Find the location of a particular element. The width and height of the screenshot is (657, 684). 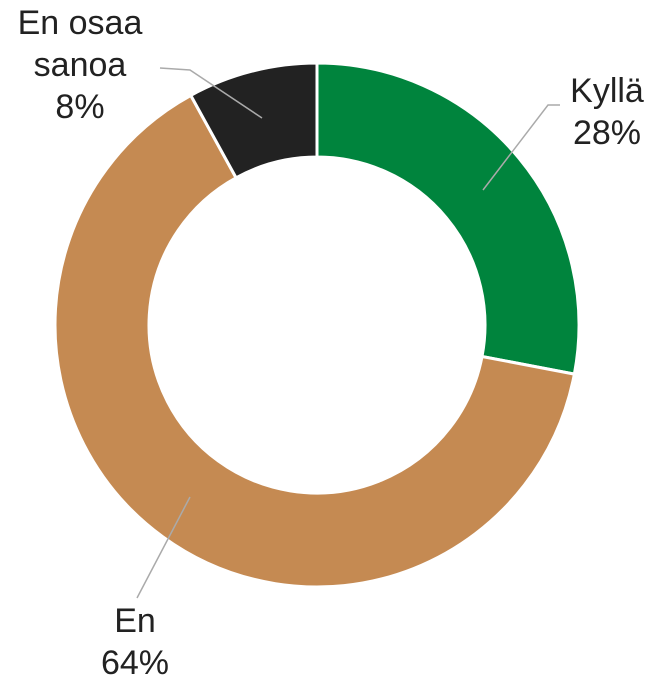

data-label: Kyllä 28% is located at coordinates (592, 112).